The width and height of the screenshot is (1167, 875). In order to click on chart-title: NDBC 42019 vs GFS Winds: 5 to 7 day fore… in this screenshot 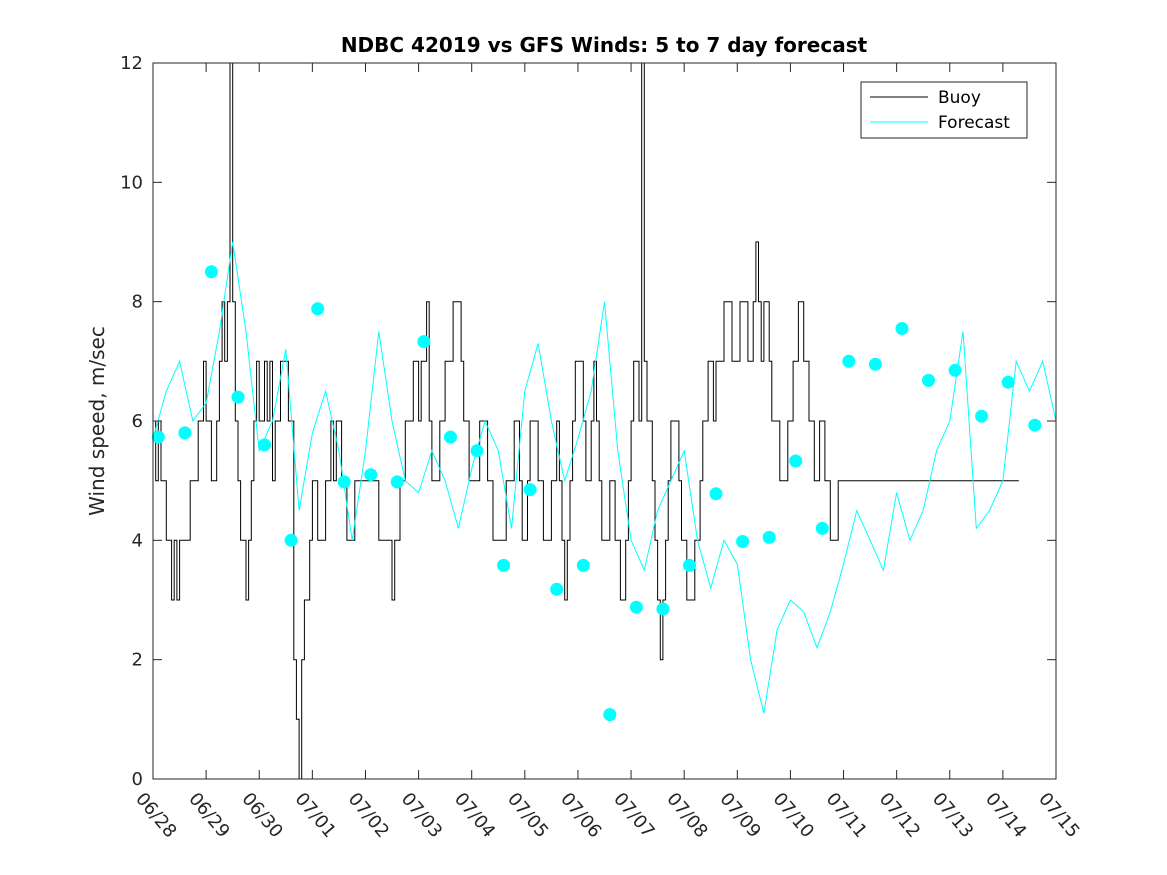, I will do `click(604, 45)`.